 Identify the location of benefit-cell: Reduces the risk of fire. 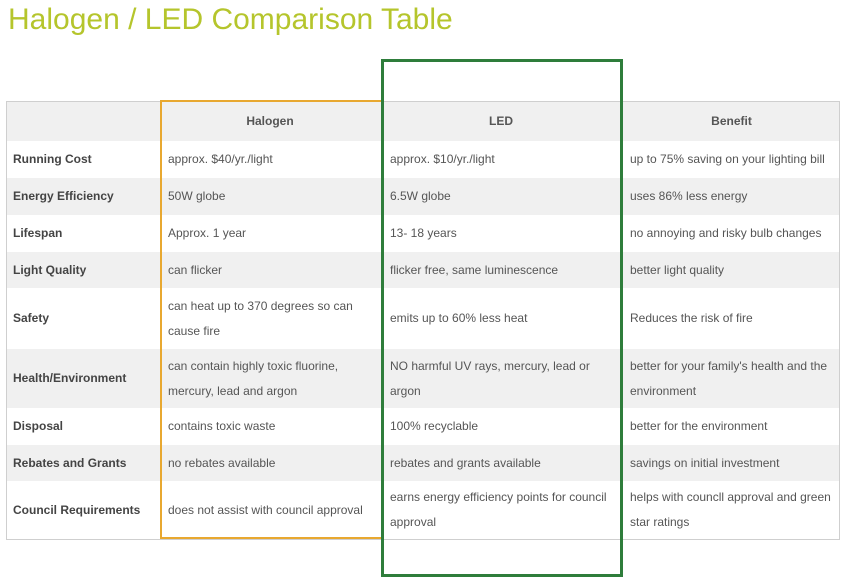
(691, 318).